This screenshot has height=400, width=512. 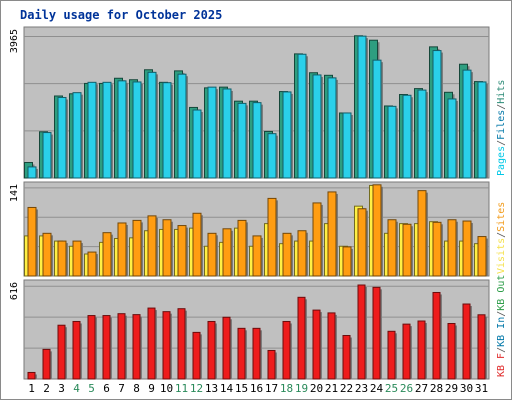 What do you see at coordinates (451, 388) in the screenshot?
I see `x-tick-label-day-29: 29` at bounding box center [451, 388].